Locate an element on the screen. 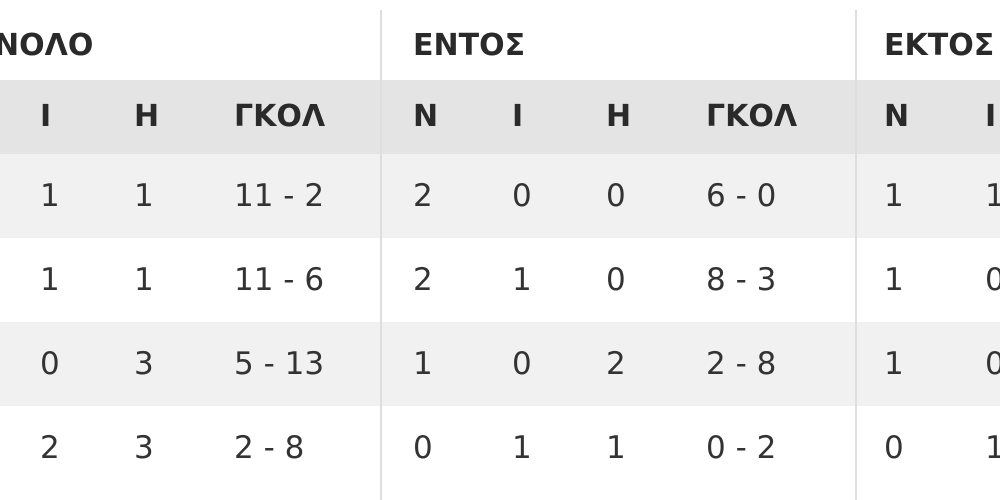 The height and width of the screenshot is (500, 1000). col-header-away-draws: Ι is located at coordinates (991, 116).